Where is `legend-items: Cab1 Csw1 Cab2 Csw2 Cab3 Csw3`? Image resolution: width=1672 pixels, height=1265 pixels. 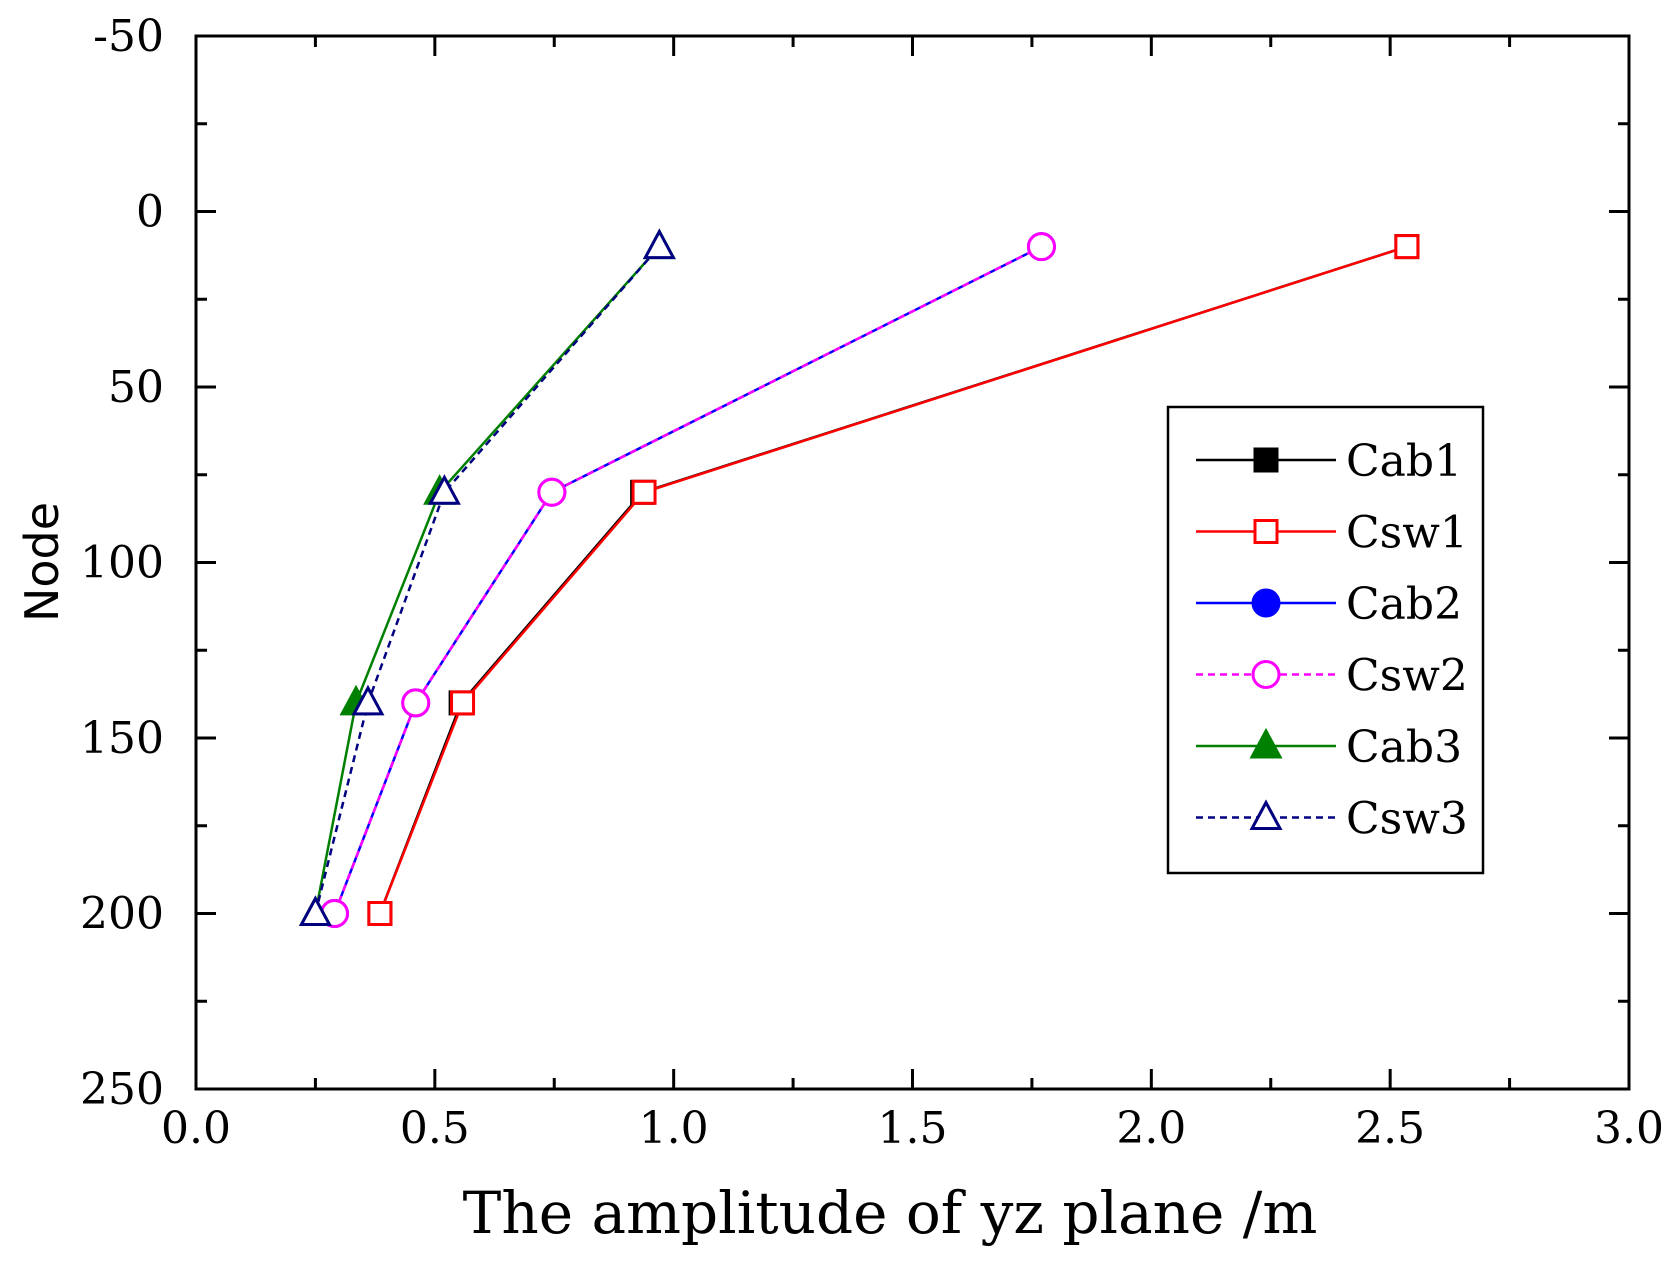 legend-items: Cab1 Csw1 Cab2 Csw2 Cab3 Csw3 is located at coordinates (1332, 640).